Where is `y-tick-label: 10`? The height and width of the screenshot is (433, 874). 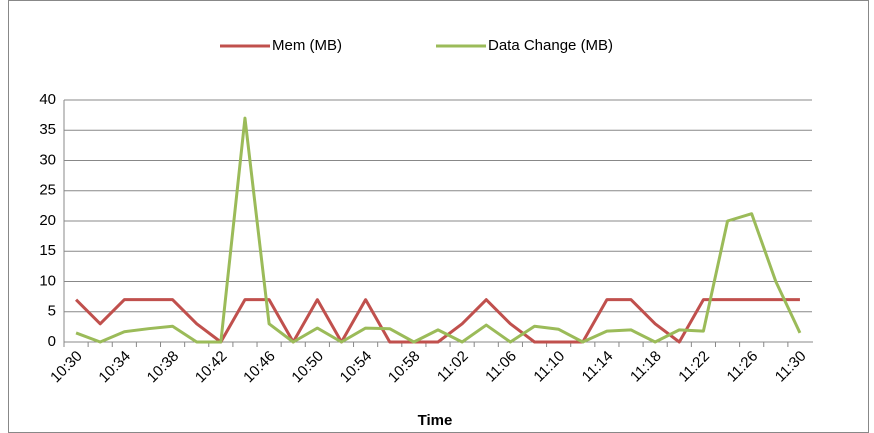
y-tick-label: 10 is located at coordinates (47, 280).